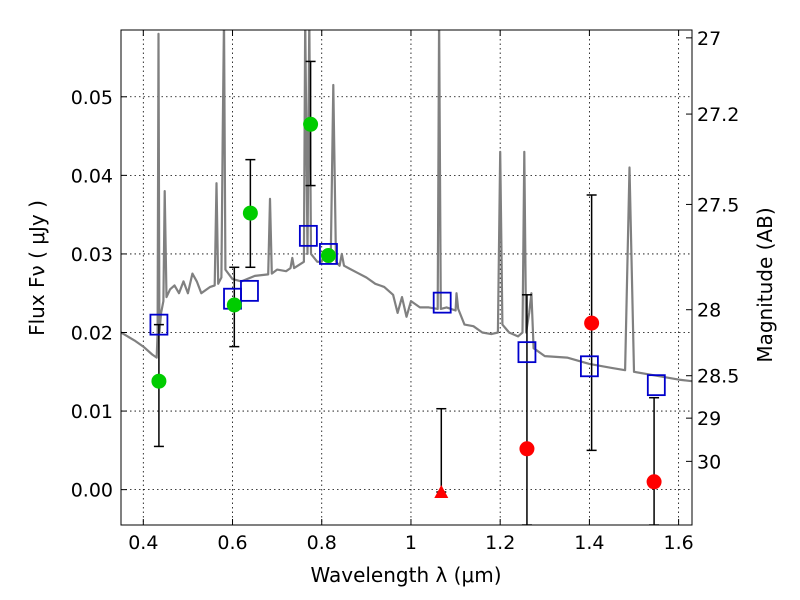 The height and width of the screenshot is (600, 800). What do you see at coordinates (718, 205) in the screenshot?
I see `magnitude-tick-label: 27.5` at bounding box center [718, 205].